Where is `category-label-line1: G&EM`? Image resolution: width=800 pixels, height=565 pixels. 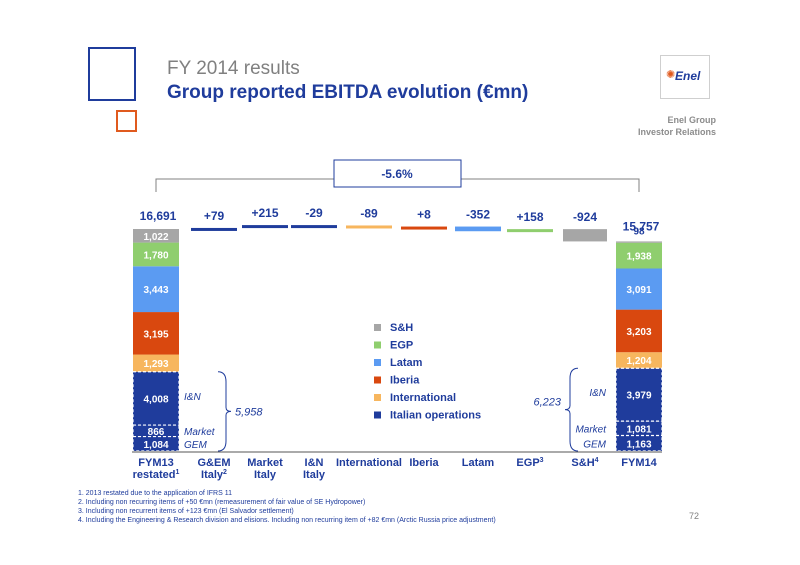
category-label-line1: G&EM is located at coordinates (214, 463).